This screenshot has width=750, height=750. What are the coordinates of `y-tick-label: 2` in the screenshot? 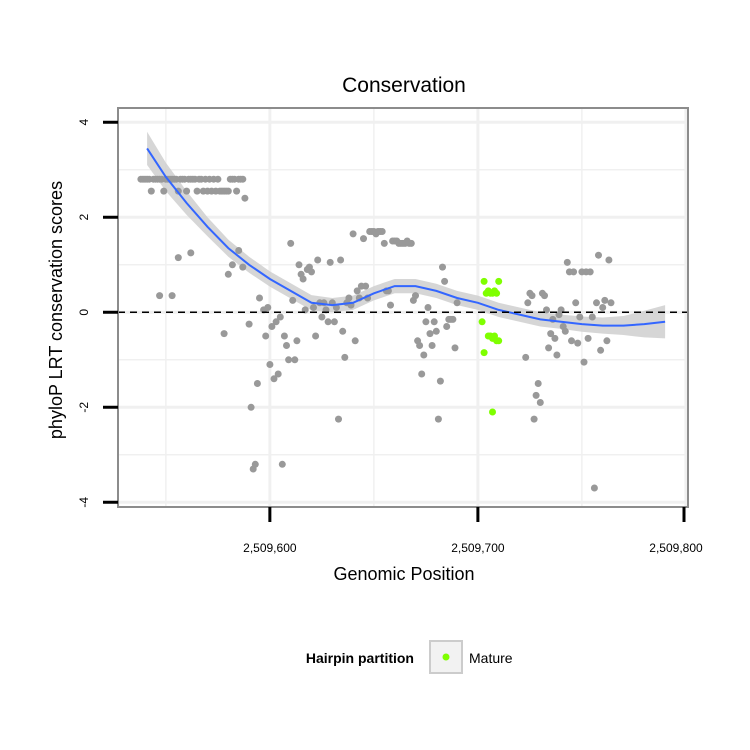 It's located at (84, 217).